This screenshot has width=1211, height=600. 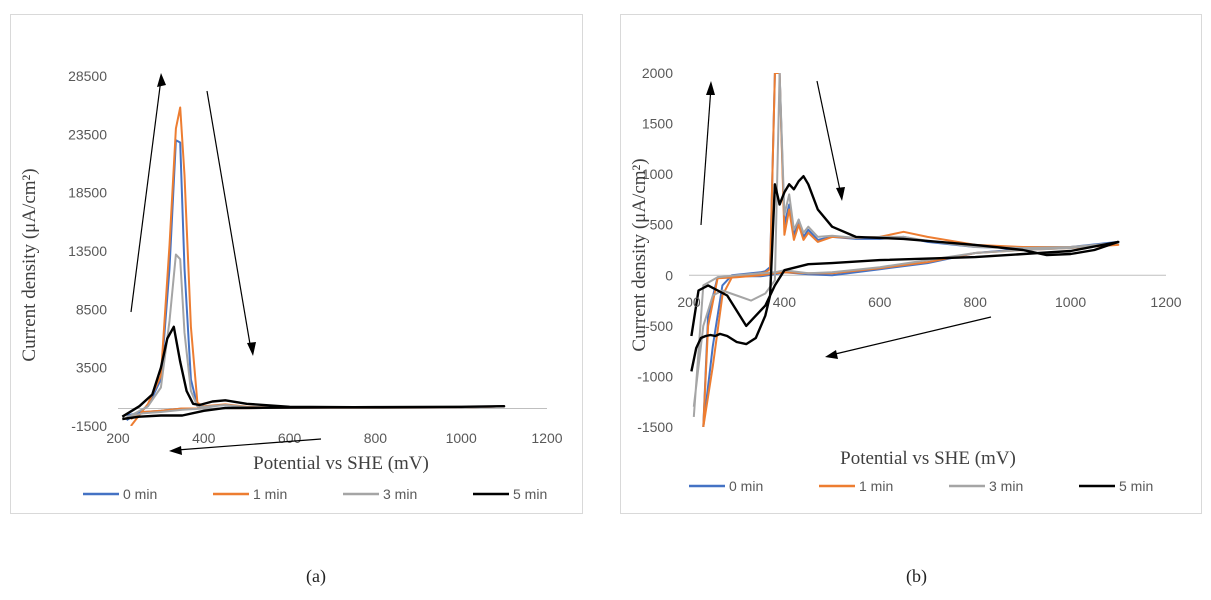 What do you see at coordinates (928, 458) in the screenshot?
I see `chart-b-x-axis-title: Potential vs SHE (mV)` at bounding box center [928, 458].